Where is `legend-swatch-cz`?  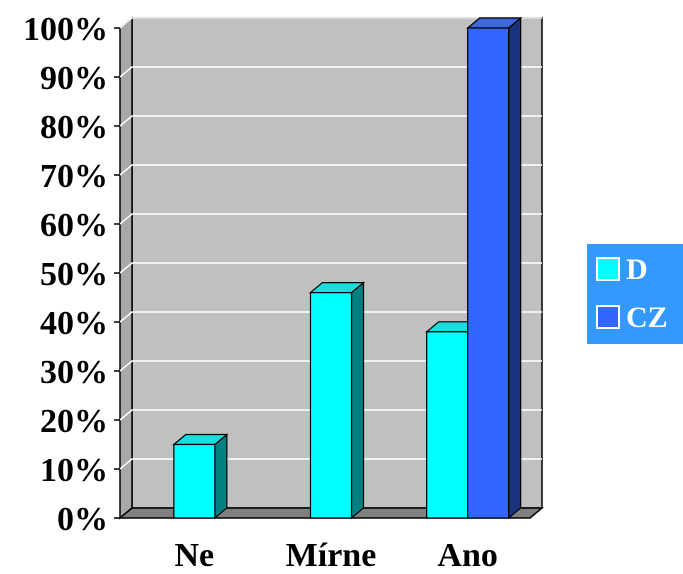 legend-swatch-cz is located at coordinates (608, 317).